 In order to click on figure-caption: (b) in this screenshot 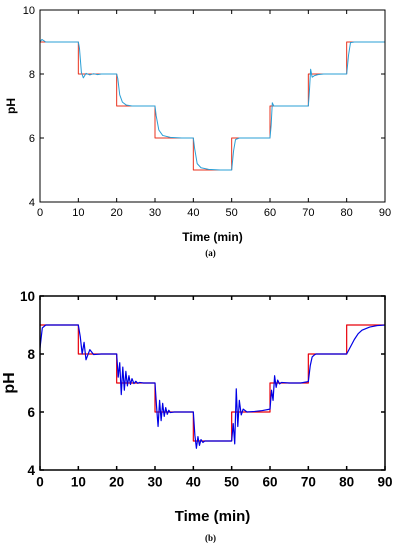, I will do `click(210, 538)`.